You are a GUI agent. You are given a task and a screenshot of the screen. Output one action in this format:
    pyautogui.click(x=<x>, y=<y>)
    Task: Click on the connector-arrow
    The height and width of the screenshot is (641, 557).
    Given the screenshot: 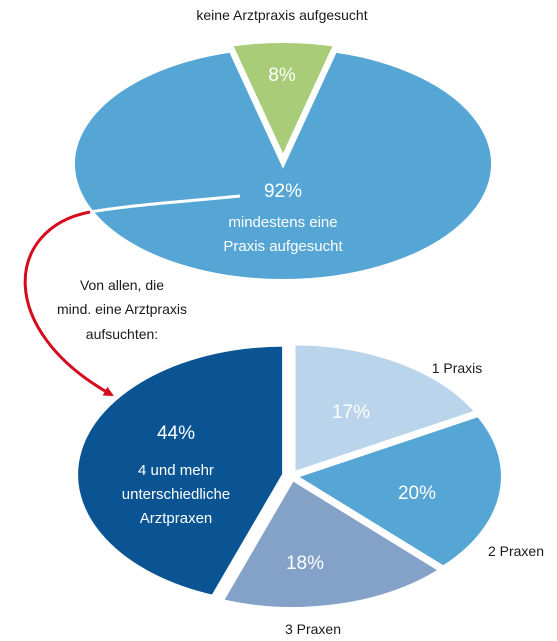 What is the action you would take?
    pyautogui.click(x=68, y=303)
    